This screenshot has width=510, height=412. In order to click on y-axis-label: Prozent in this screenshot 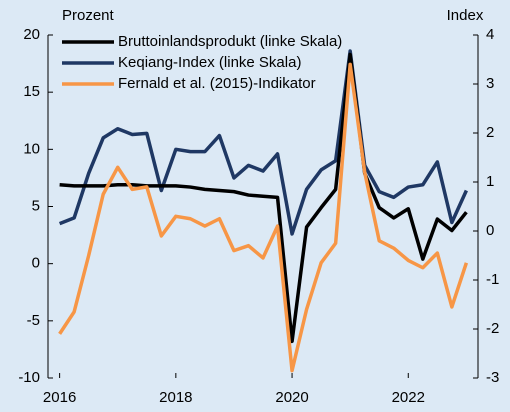, I will do `click(88, 15)`.